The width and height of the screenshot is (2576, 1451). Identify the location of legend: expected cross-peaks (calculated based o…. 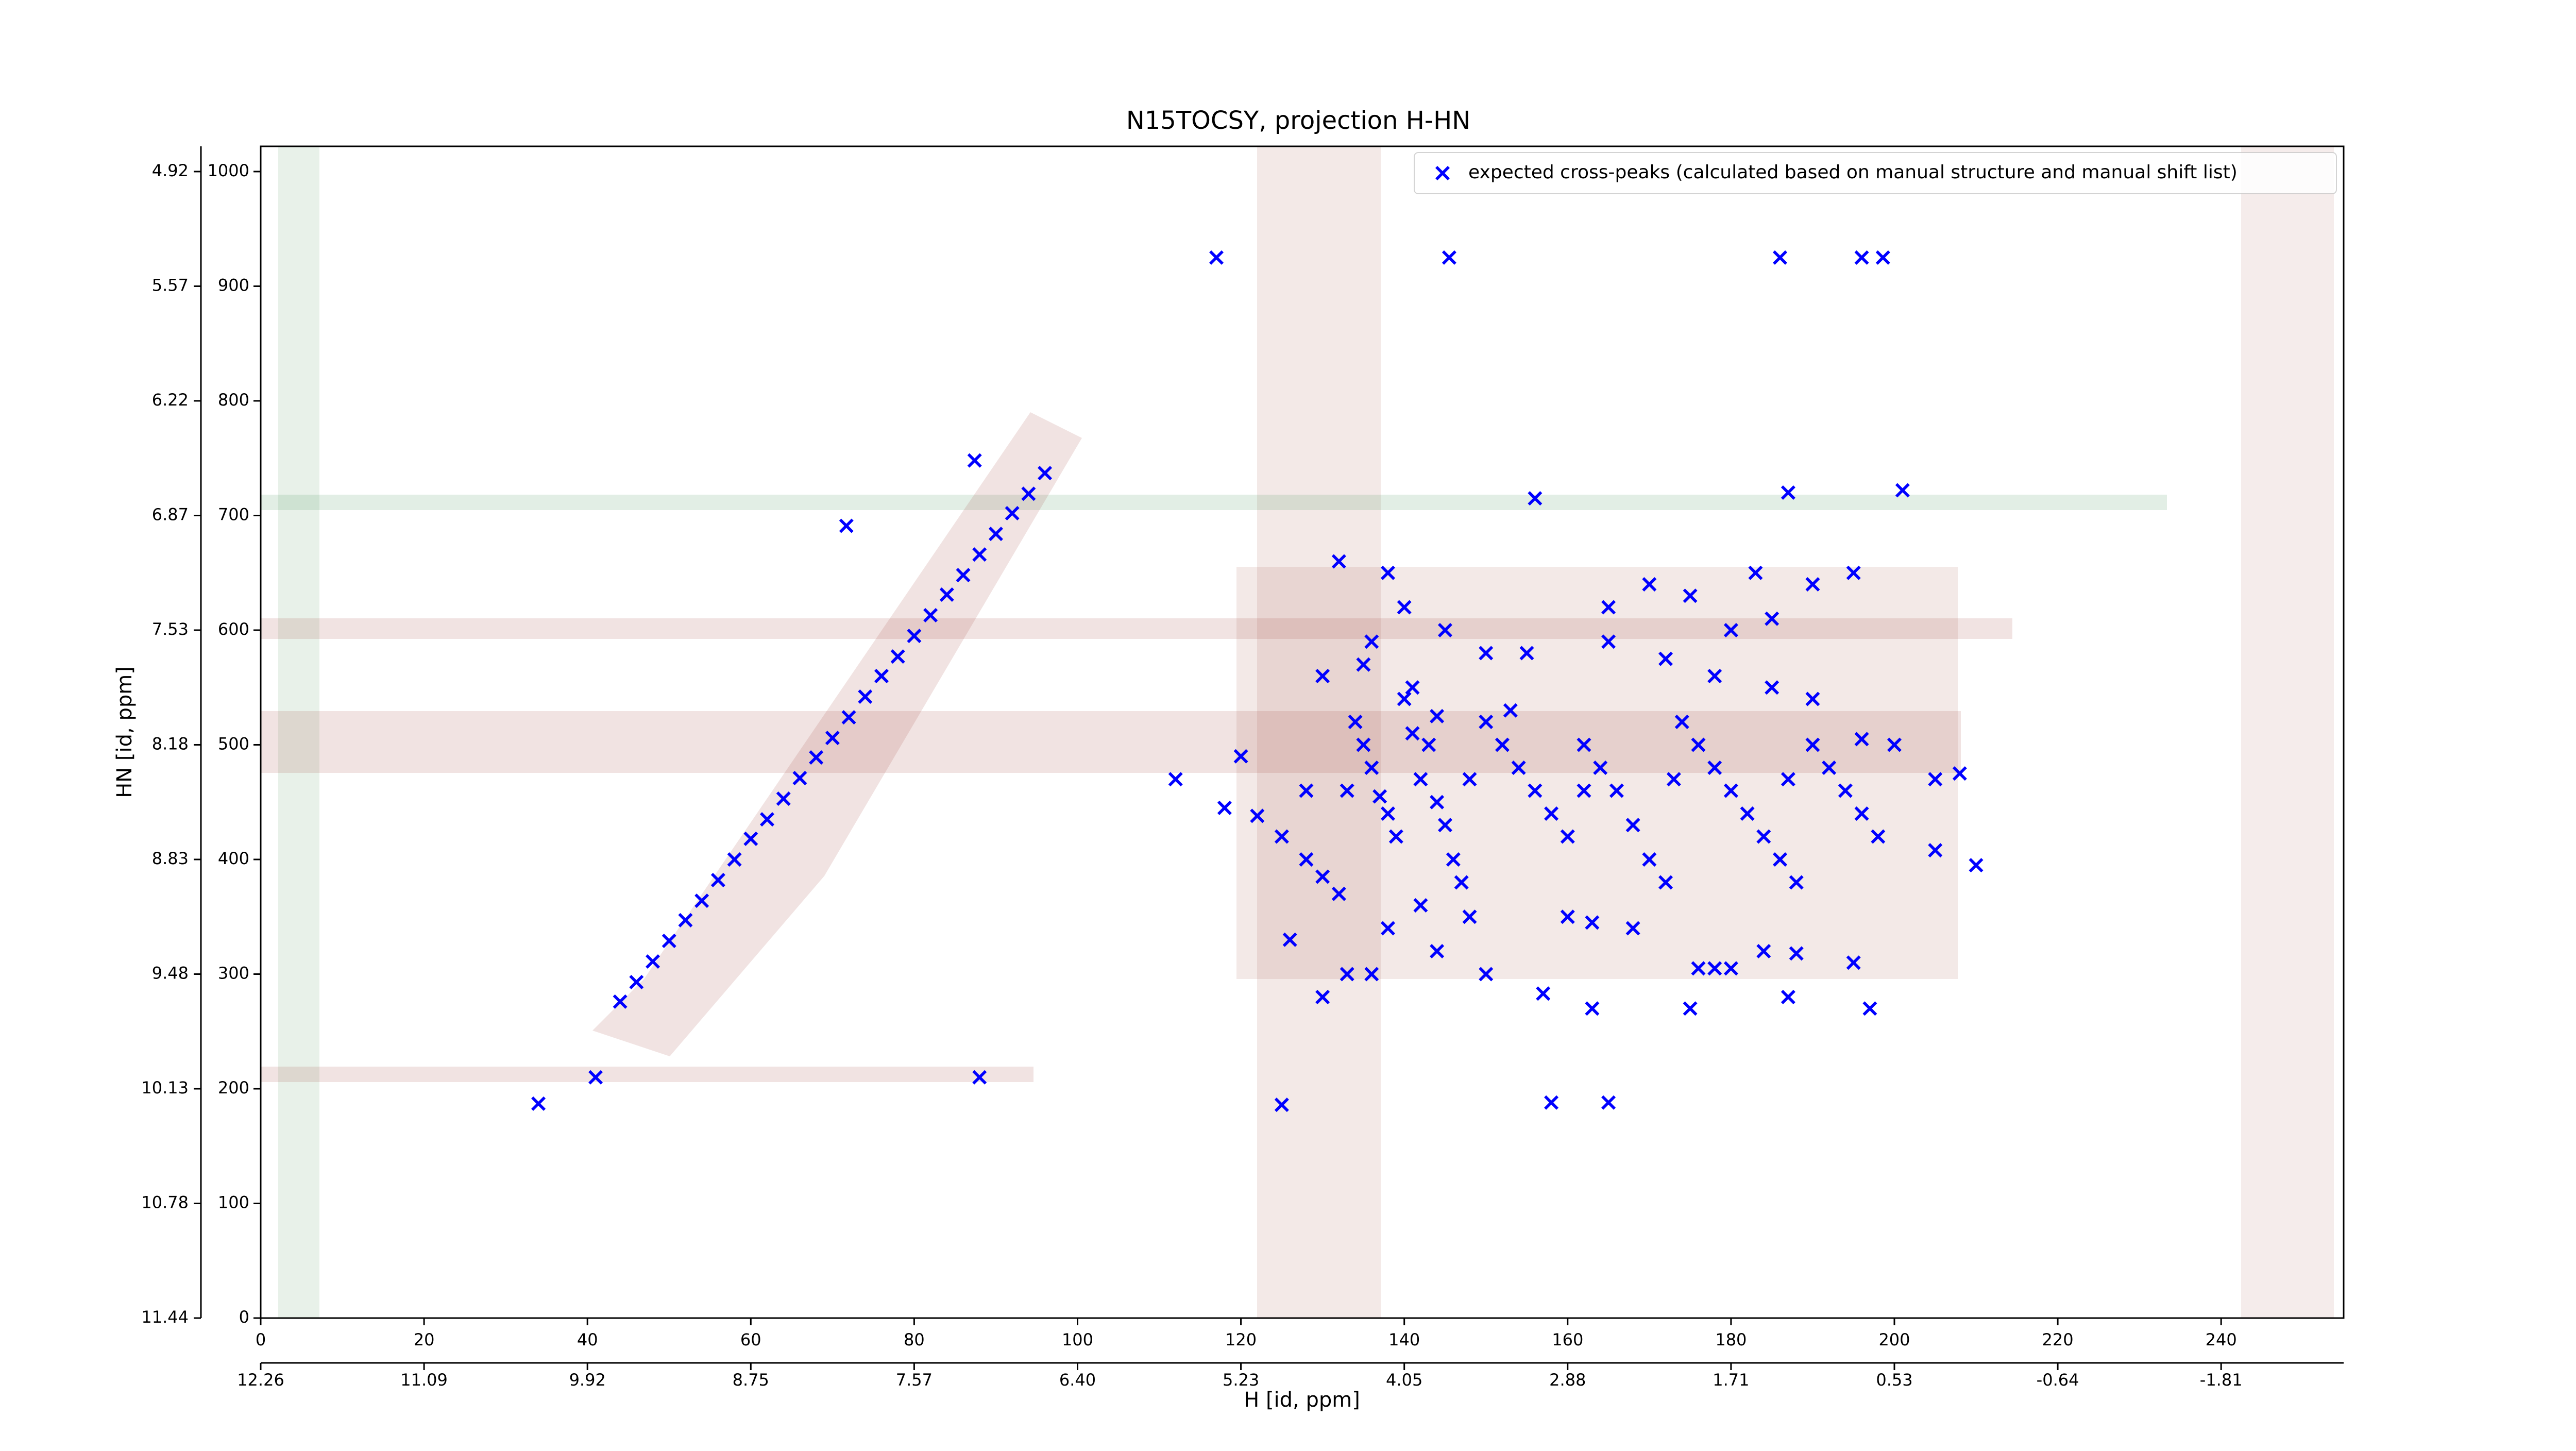
(1875, 173).